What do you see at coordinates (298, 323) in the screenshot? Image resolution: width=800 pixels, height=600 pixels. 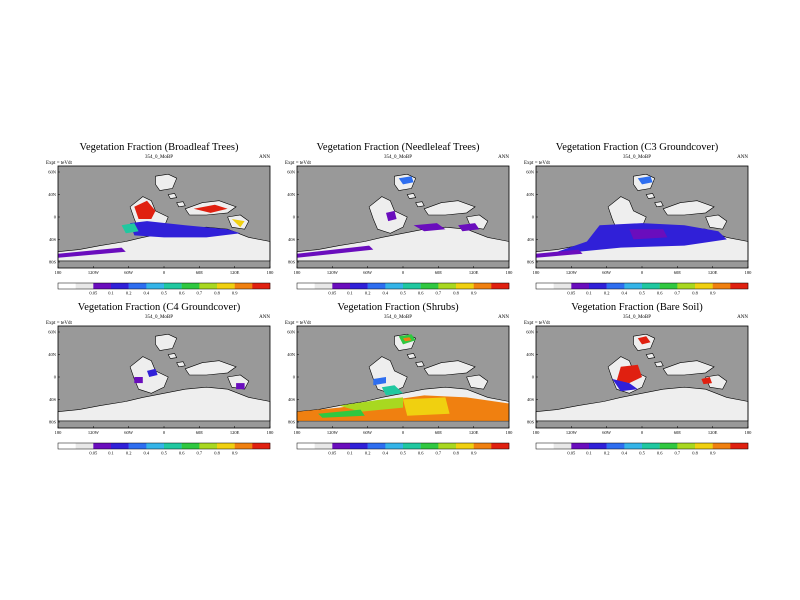 I see `panel-expt: Expt = teVdt` at bounding box center [298, 323].